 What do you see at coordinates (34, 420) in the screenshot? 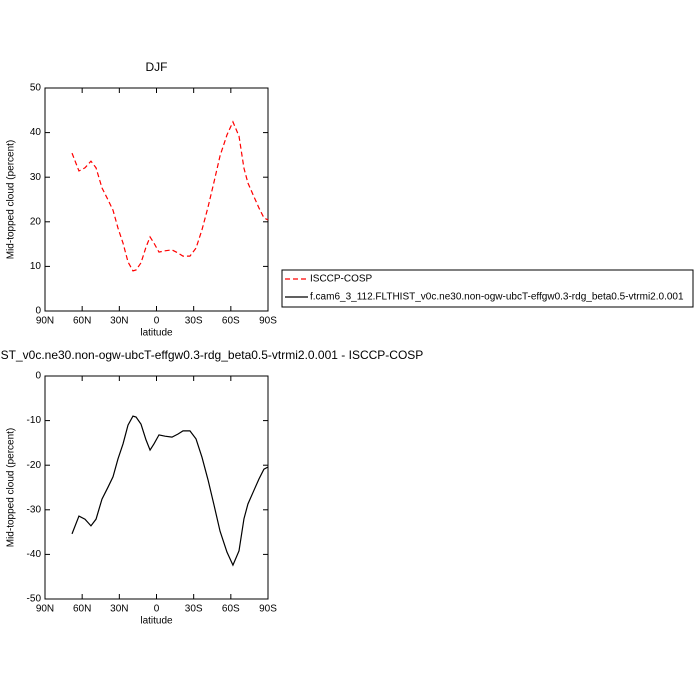
I see `y-tick-label: -10` at bounding box center [34, 420].